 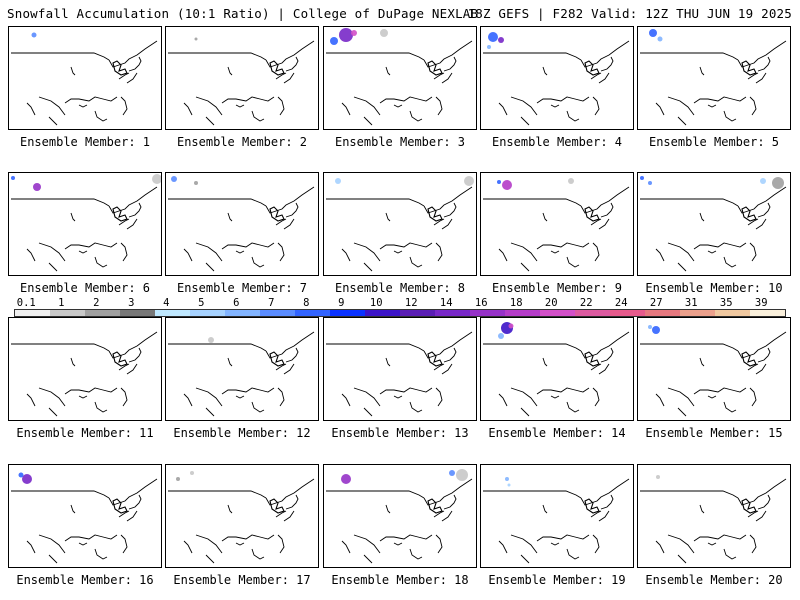 I want to click on ensemble-member-caption: Ensemble Member: 12, so click(x=242, y=433).